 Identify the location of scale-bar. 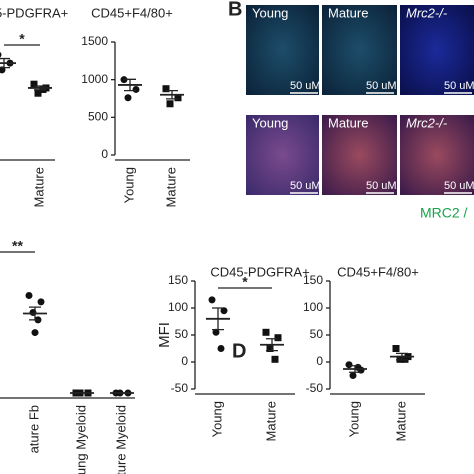
(381, 143).